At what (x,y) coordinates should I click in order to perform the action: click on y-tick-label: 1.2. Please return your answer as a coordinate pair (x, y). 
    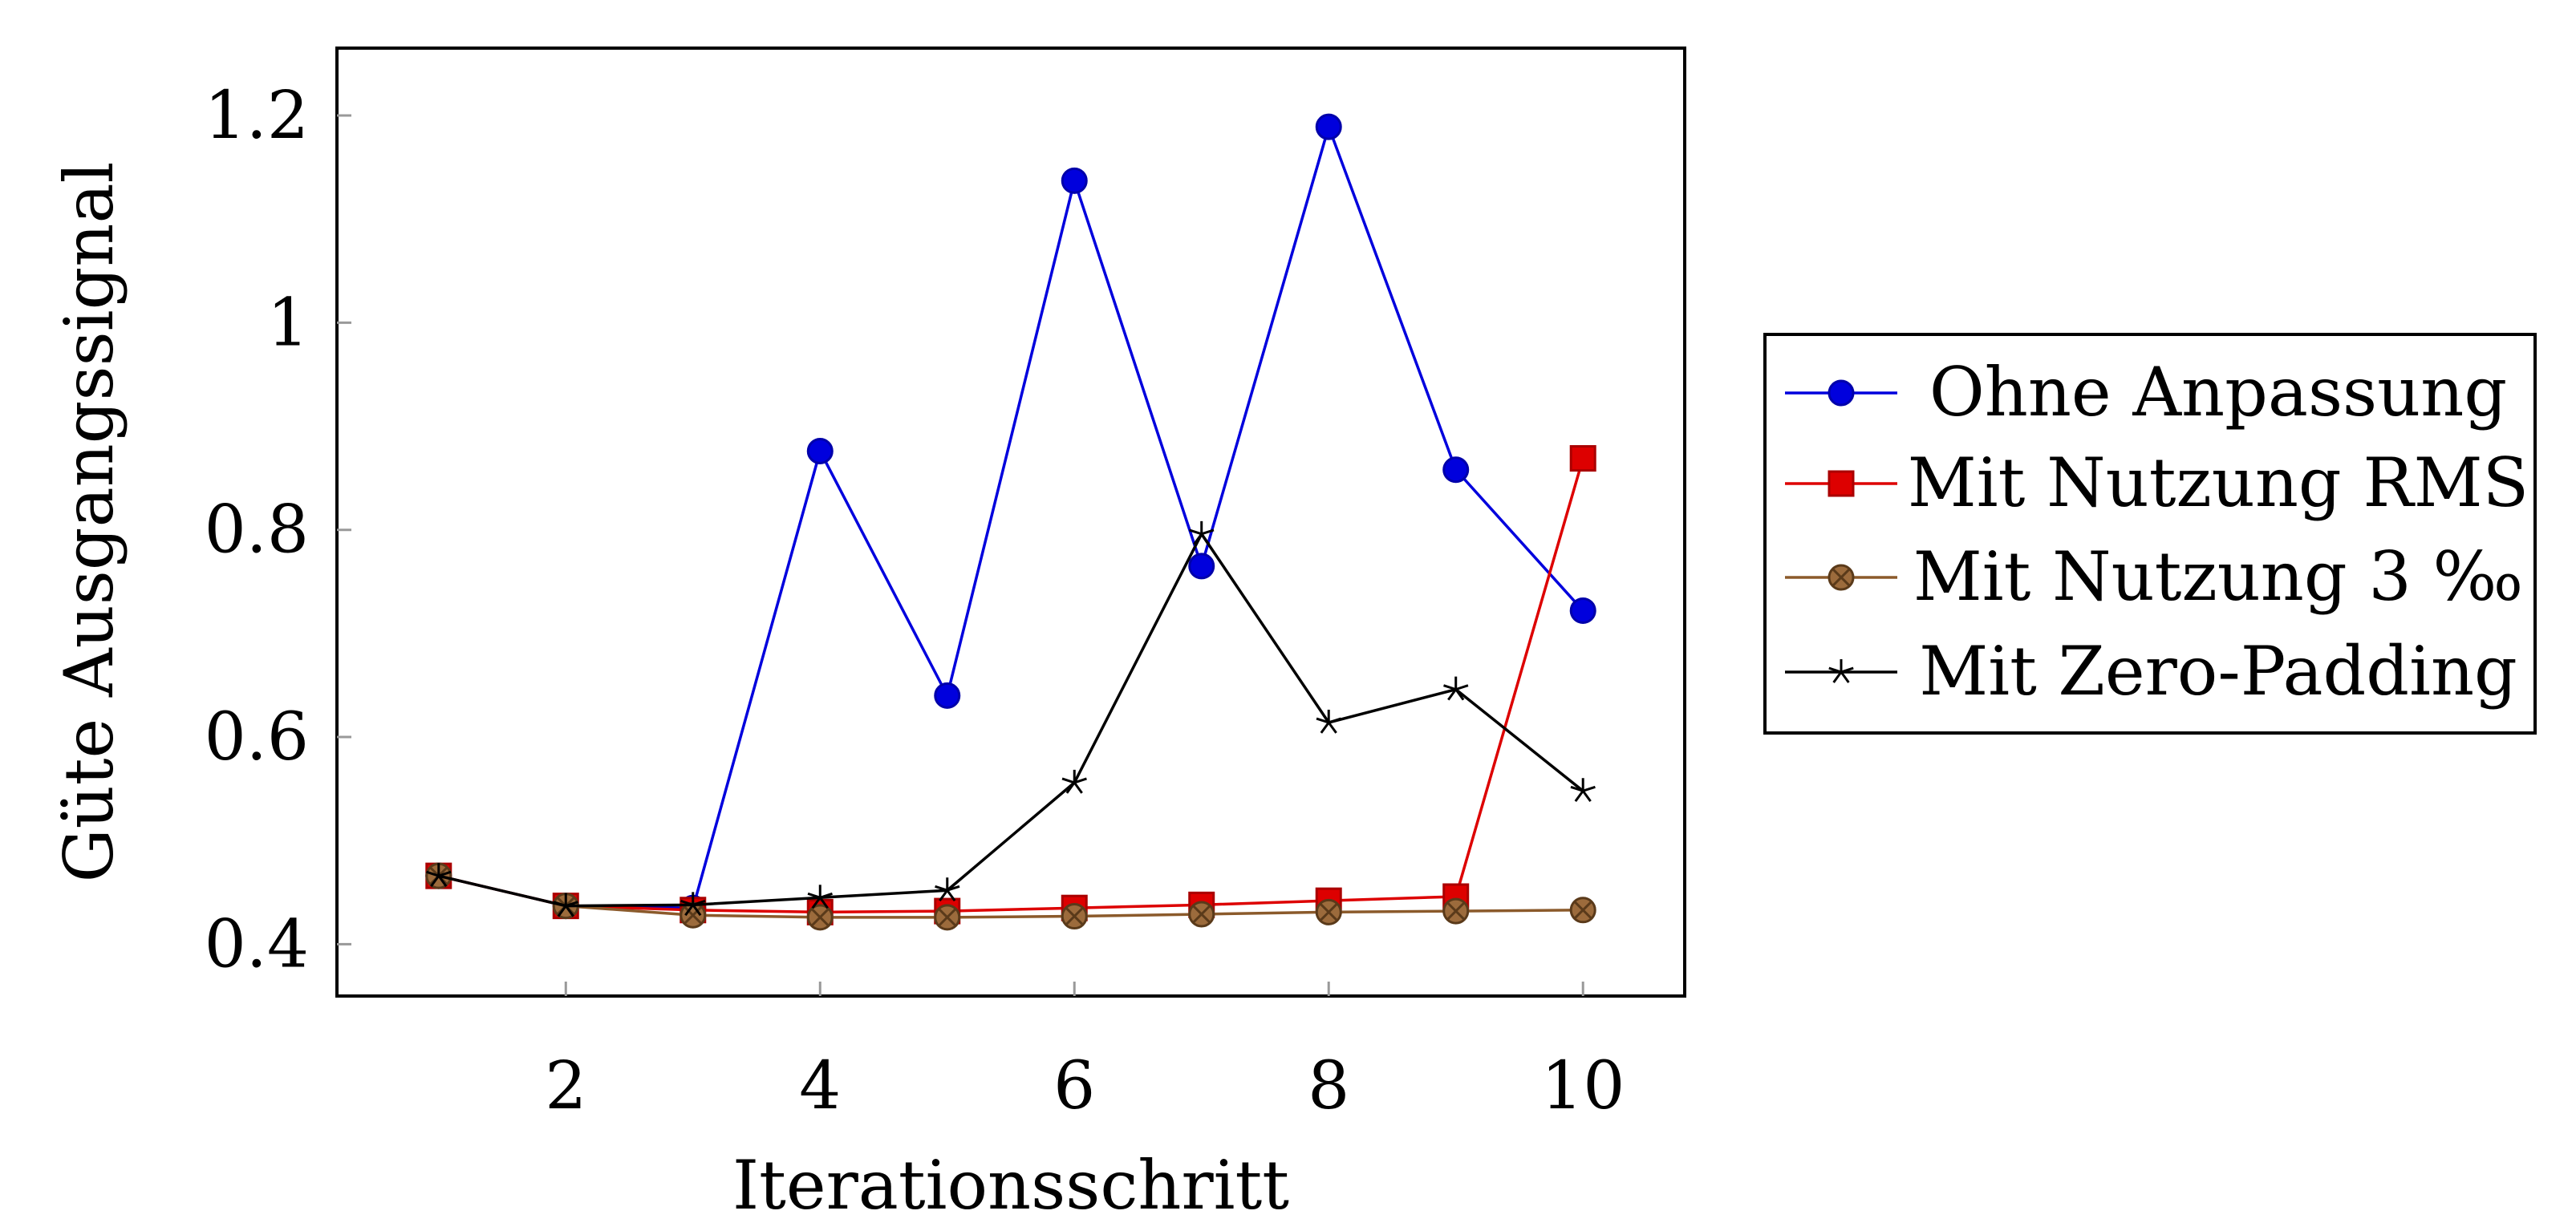
    Looking at the image, I should click on (257, 116).